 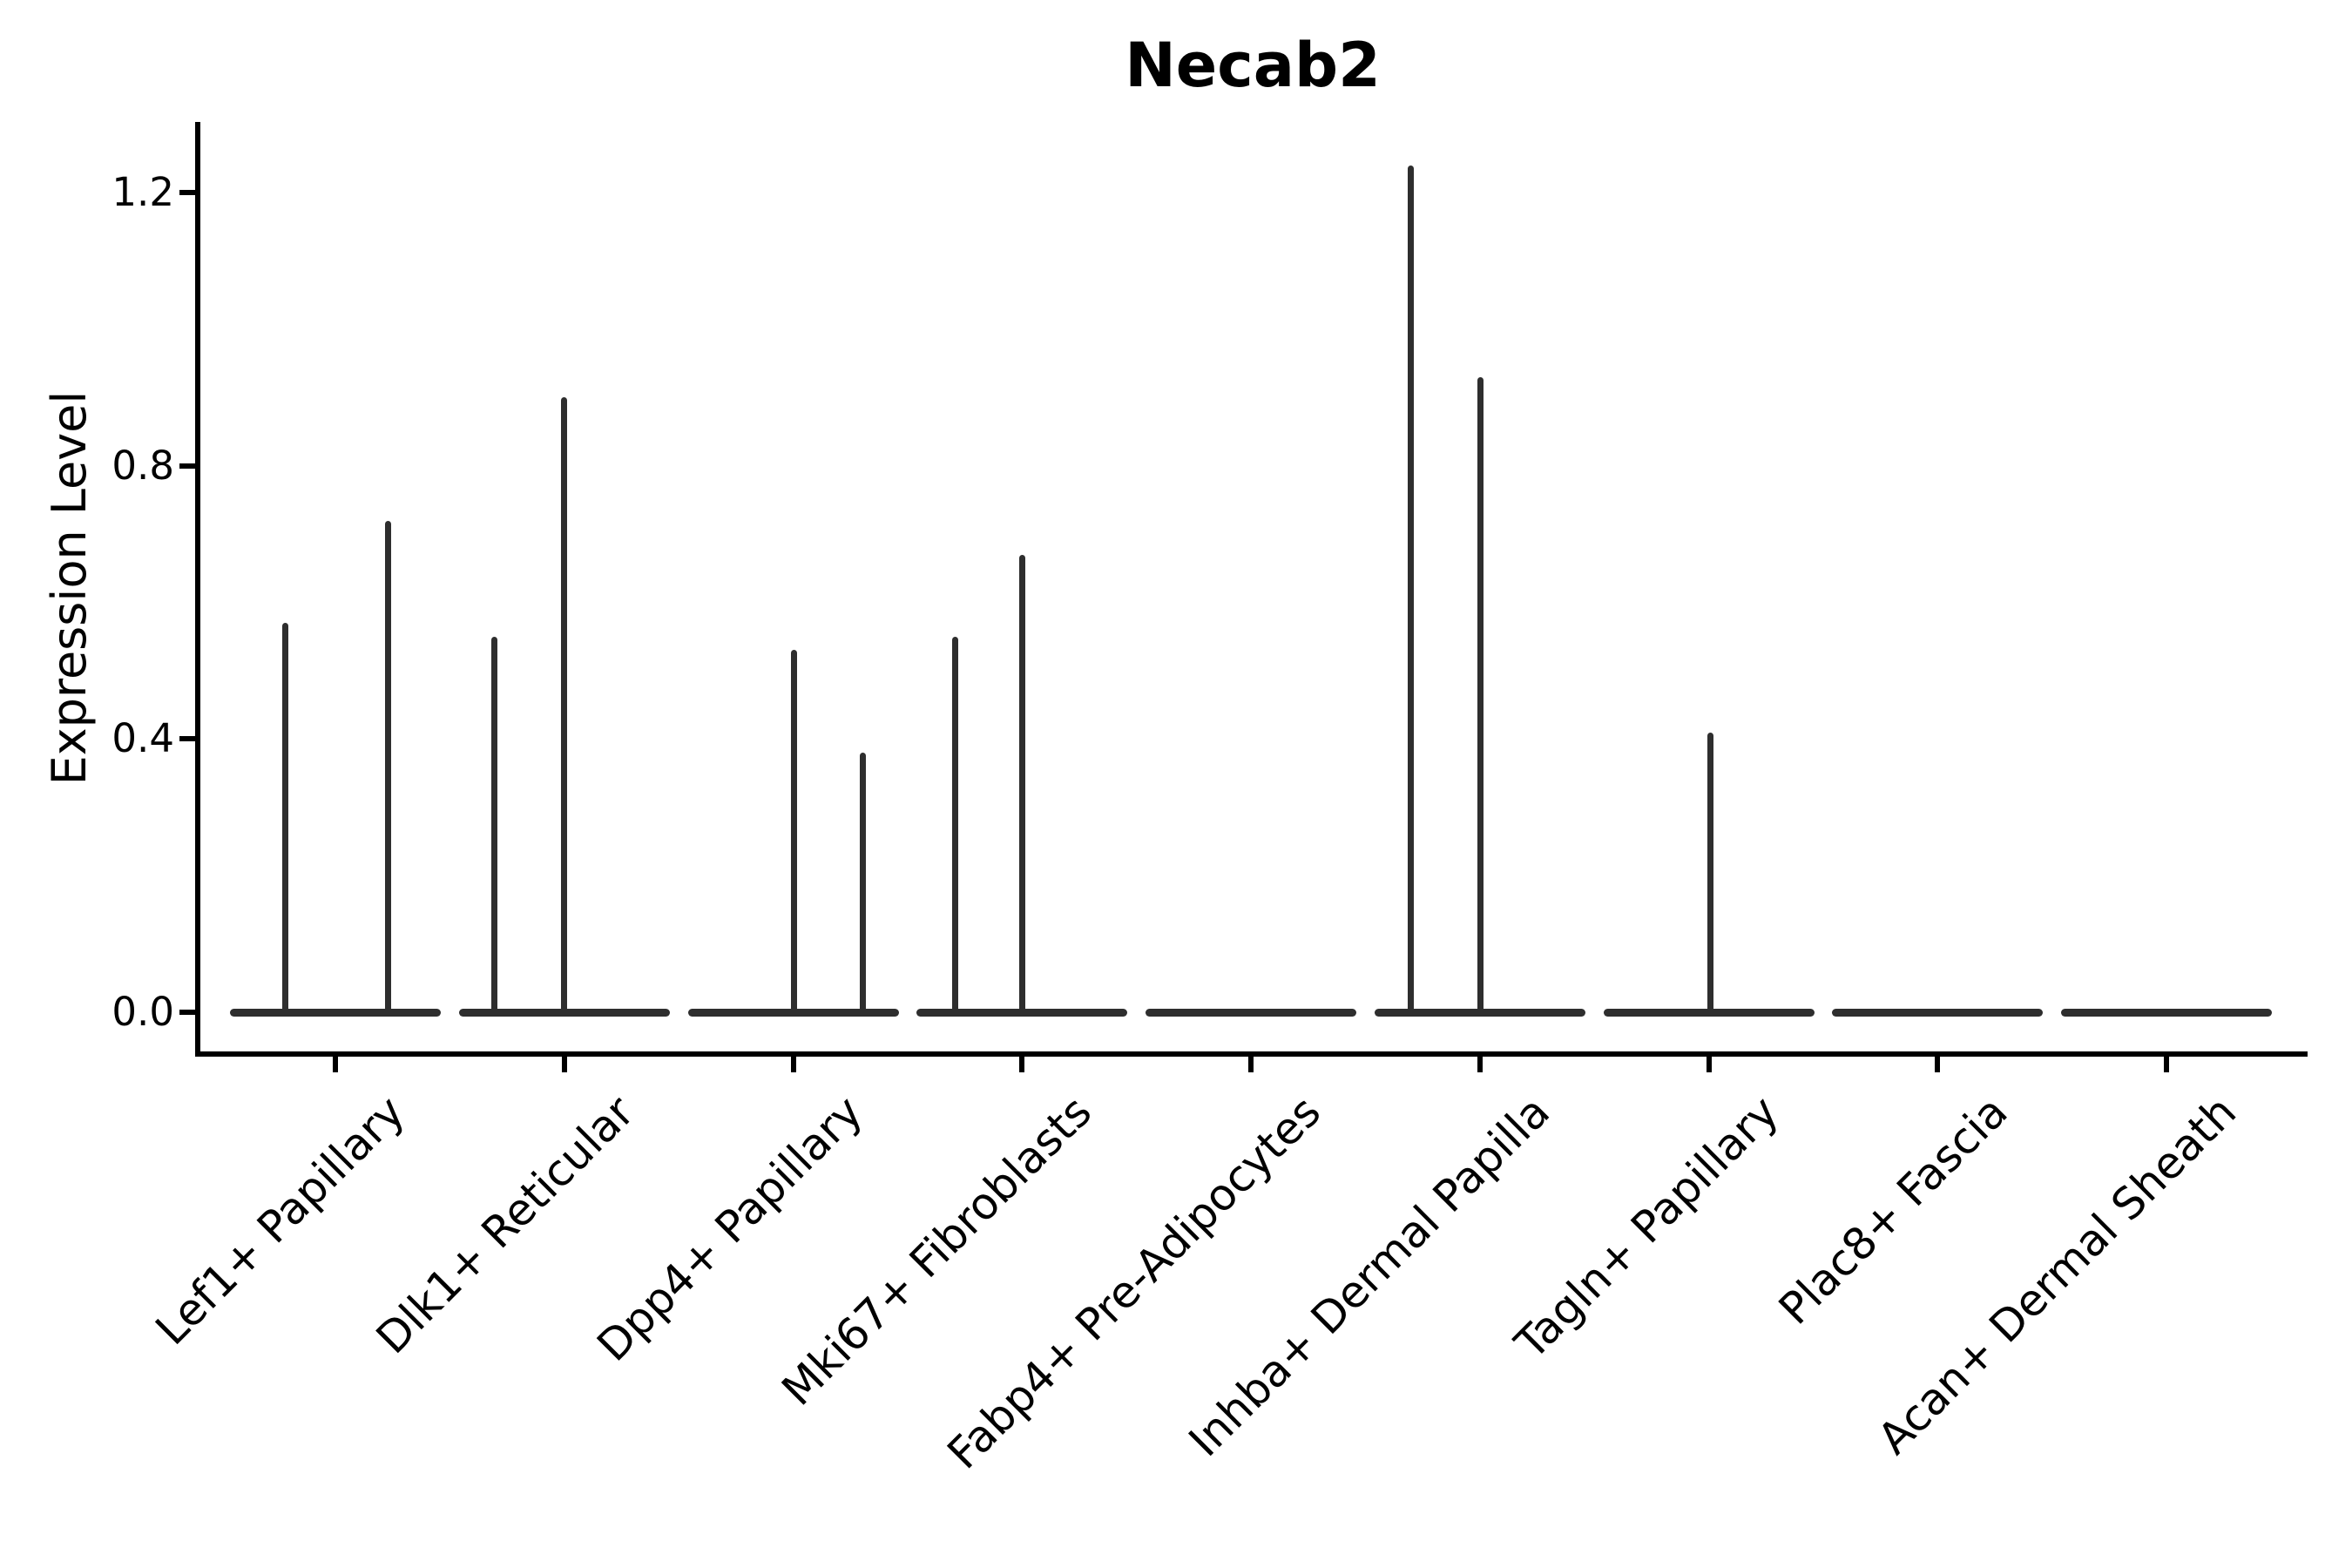 What do you see at coordinates (69, 588) in the screenshot?
I see `y-axis-label: Expression Level` at bounding box center [69, 588].